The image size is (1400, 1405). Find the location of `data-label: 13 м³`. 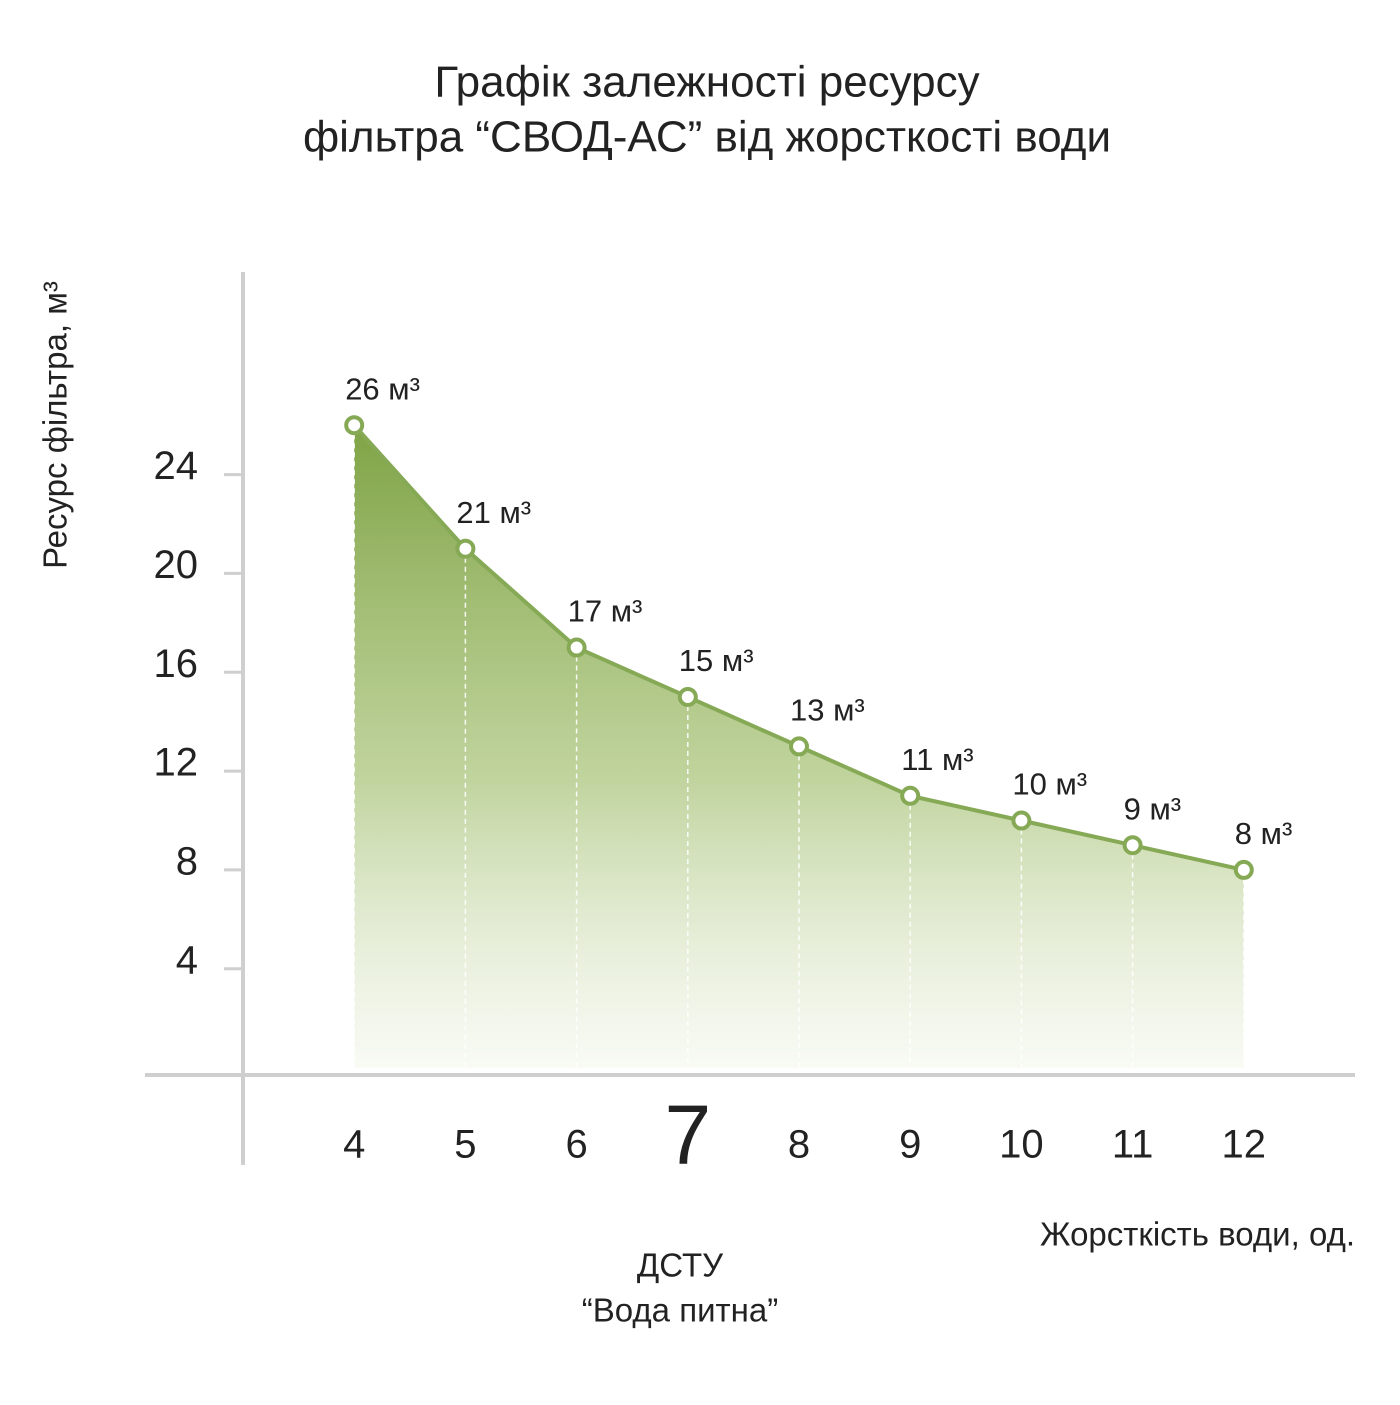

data-label: 13 м³ is located at coordinates (827, 710).